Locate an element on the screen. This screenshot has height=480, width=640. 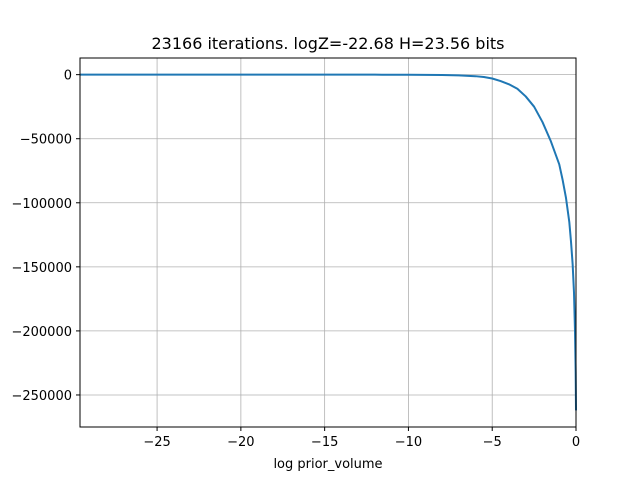
y-tick-label: −250000 is located at coordinates (41, 396).